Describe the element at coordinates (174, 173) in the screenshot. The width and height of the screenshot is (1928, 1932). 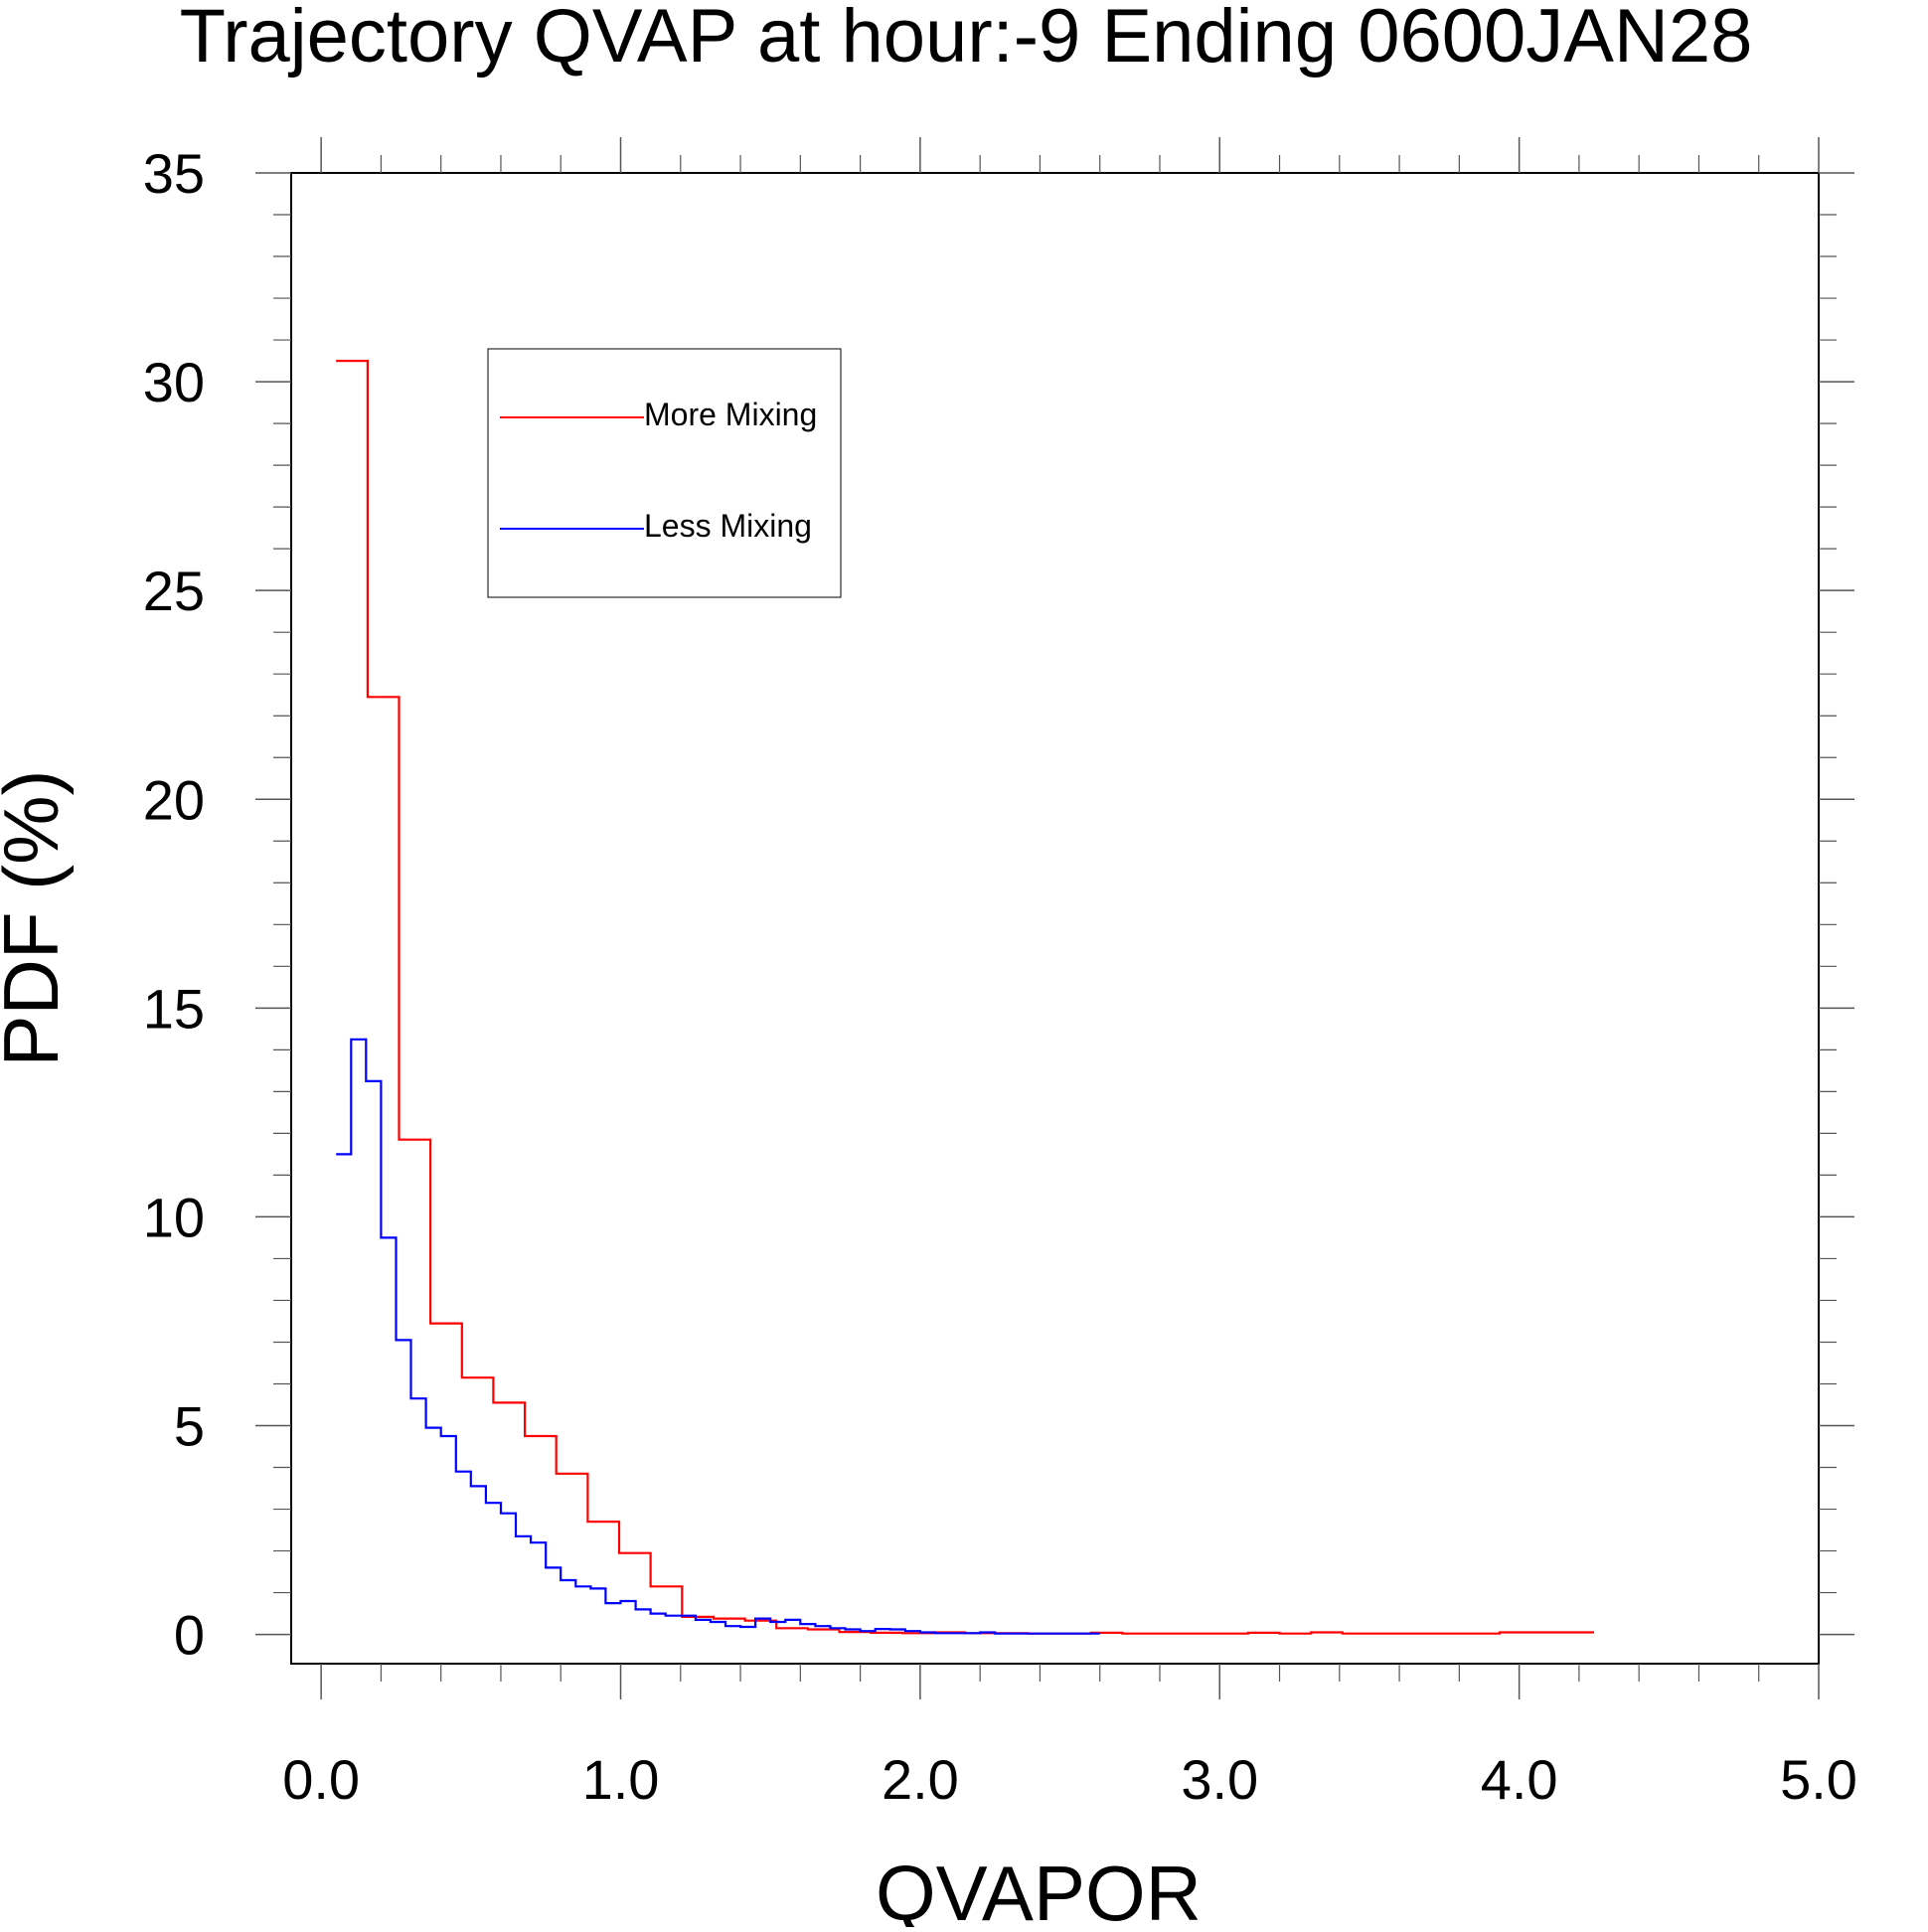
I see `y-tick-label: 35` at that location.